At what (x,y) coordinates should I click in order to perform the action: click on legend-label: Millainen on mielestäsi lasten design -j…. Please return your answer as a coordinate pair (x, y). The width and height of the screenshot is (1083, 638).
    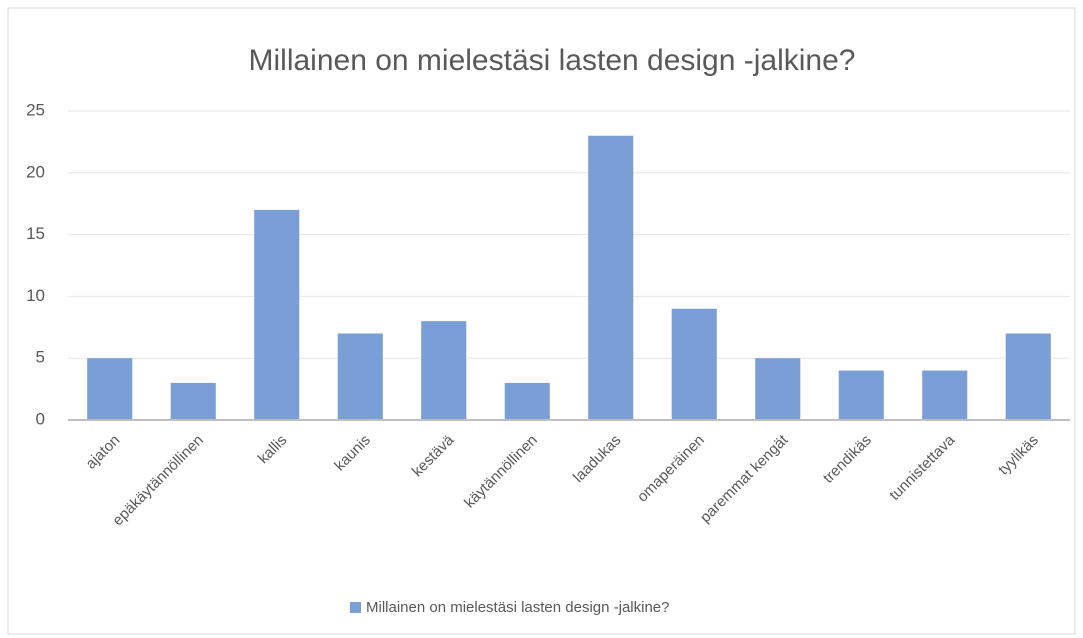
    Looking at the image, I should click on (518, 607).